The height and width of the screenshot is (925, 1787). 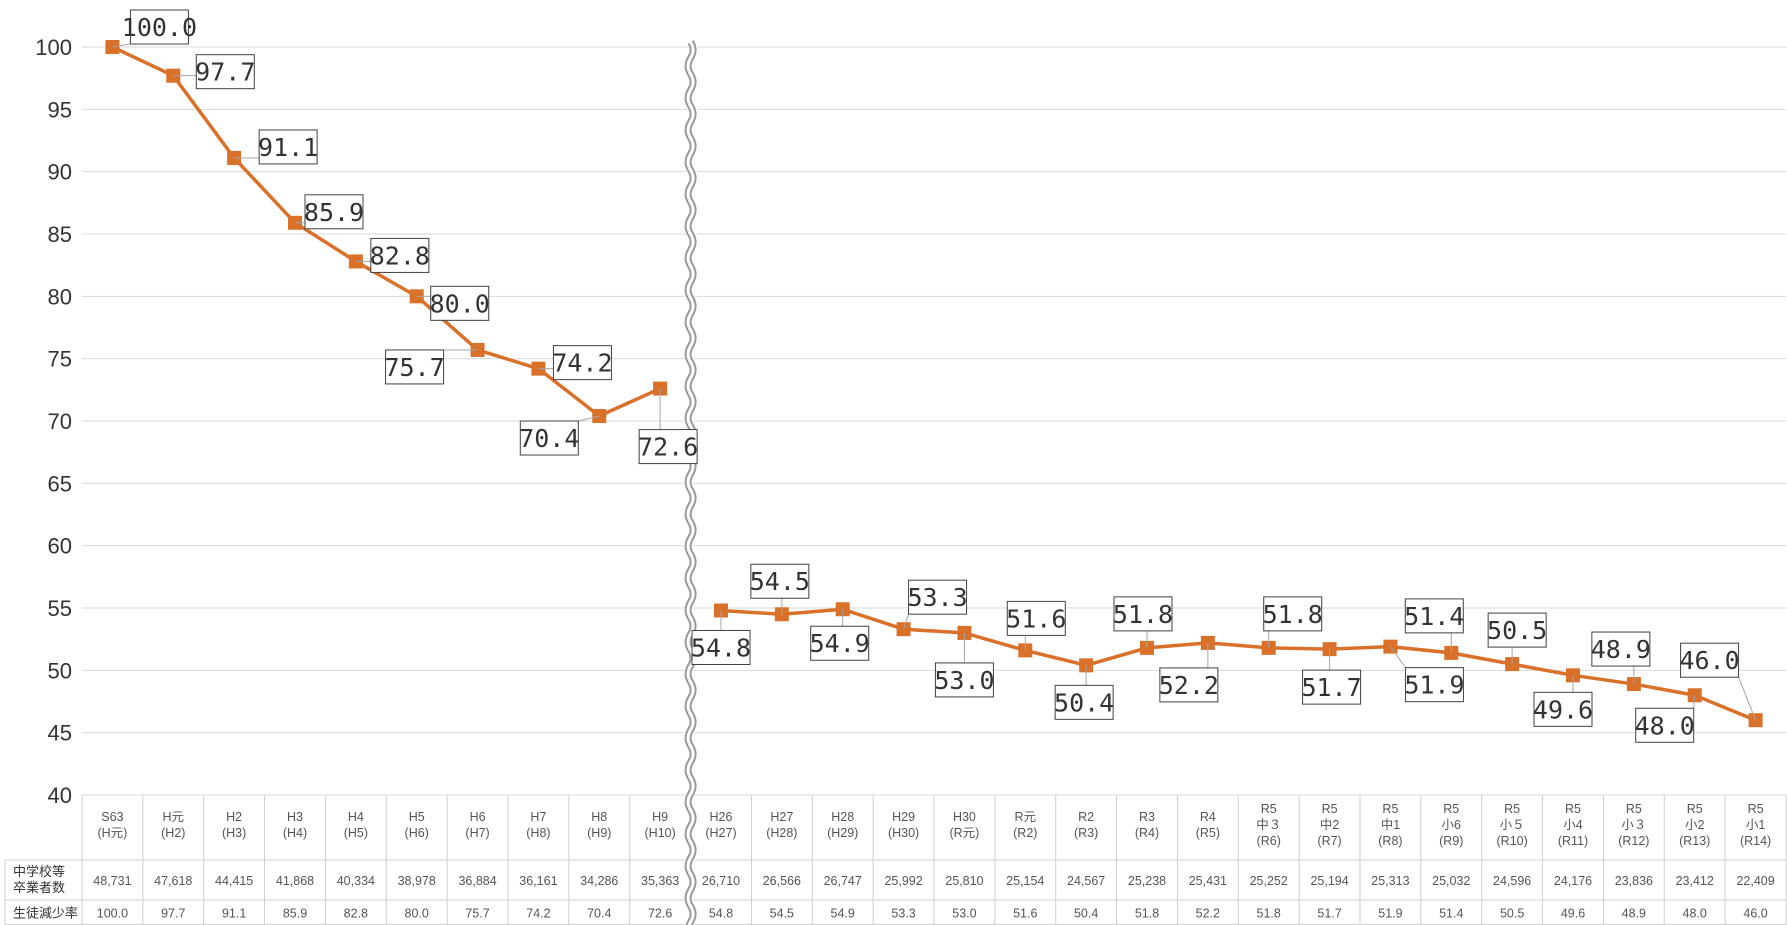 I want to click on table-cell: 47,618, so click(x=173, y=881).